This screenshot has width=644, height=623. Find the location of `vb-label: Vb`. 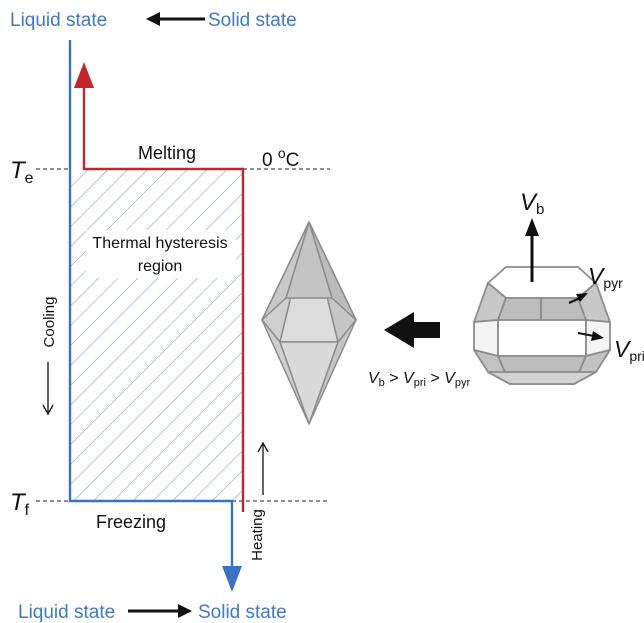

vb-label: Vb is located at coordinates (532, 203).